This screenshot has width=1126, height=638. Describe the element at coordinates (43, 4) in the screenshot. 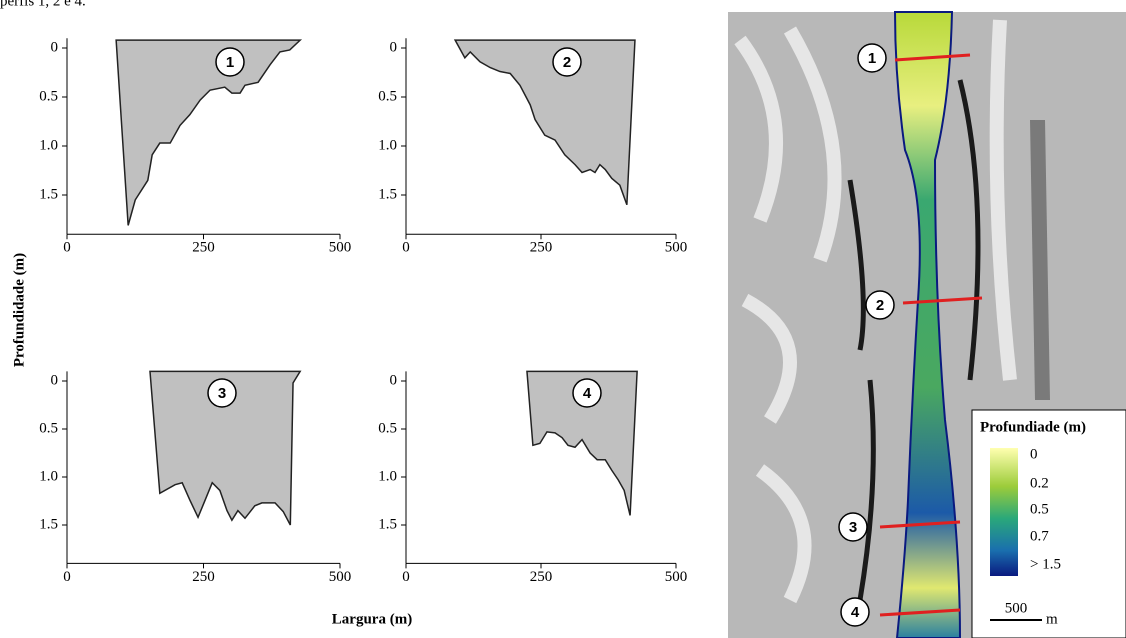

I see `header-text: perfis 1, 2 e 4.` at that location.